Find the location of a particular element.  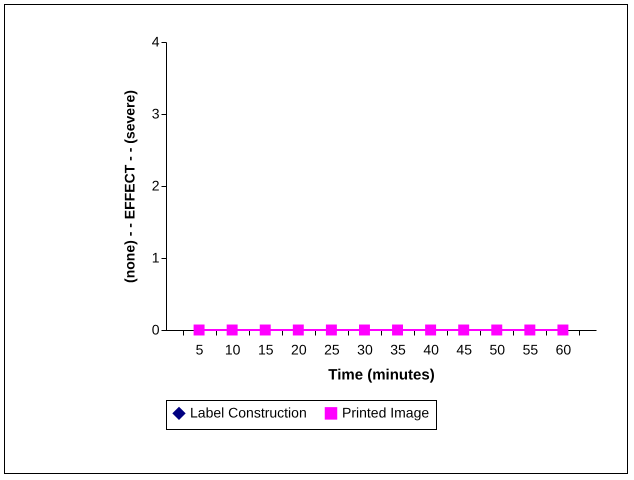

x-tick-label: 10 is located at coordinates (232, 350).